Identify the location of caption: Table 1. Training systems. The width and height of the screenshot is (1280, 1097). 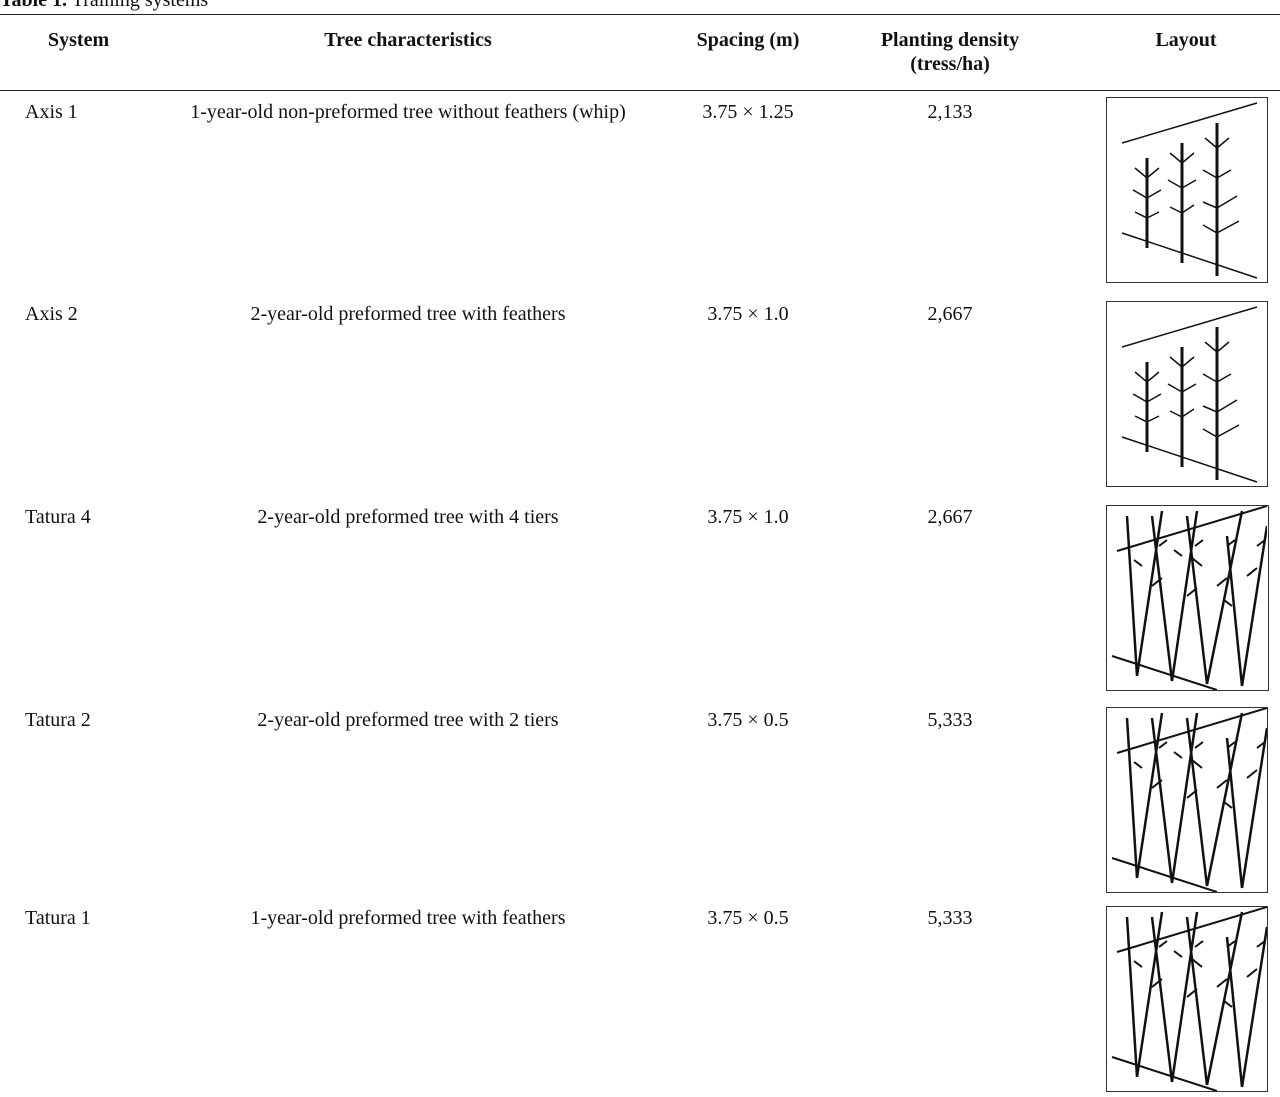
(104, 6).